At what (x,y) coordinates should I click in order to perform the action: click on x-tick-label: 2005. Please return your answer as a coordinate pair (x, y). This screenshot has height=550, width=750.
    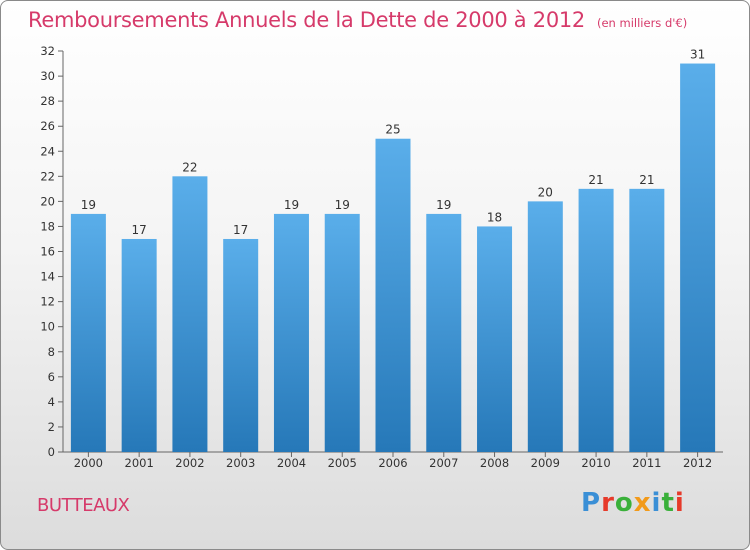
    Looking at the image, I should click on (342, 463).